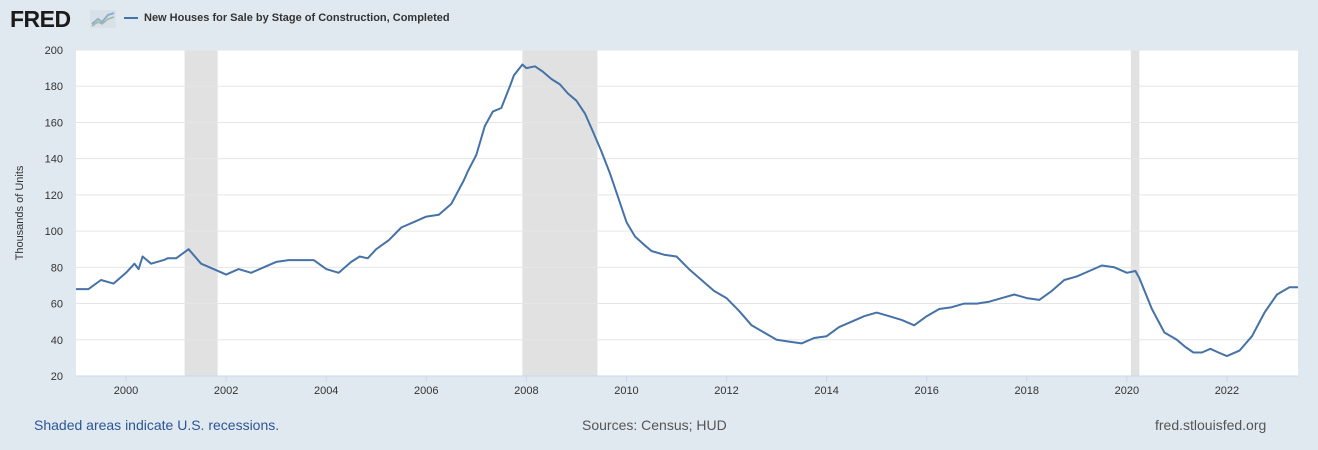  Describe the element at coordinates (54, 123) in the screenshot. I see `y-tick-label: 160` at that location.